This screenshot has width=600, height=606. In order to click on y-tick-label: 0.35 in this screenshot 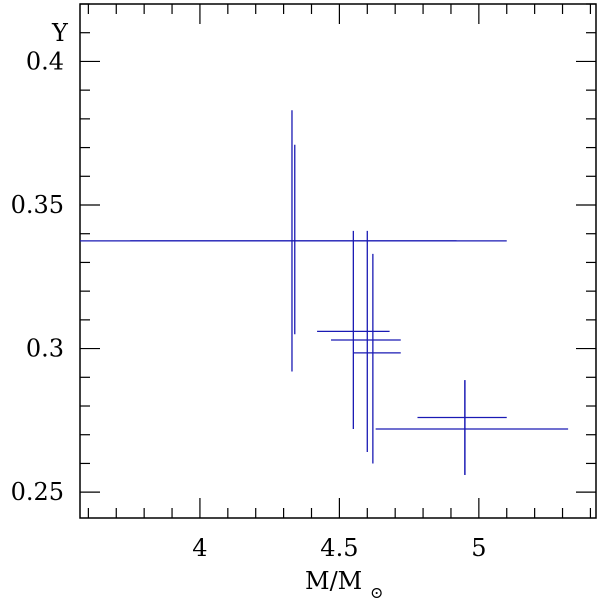, I will do `click(37, 205)`.